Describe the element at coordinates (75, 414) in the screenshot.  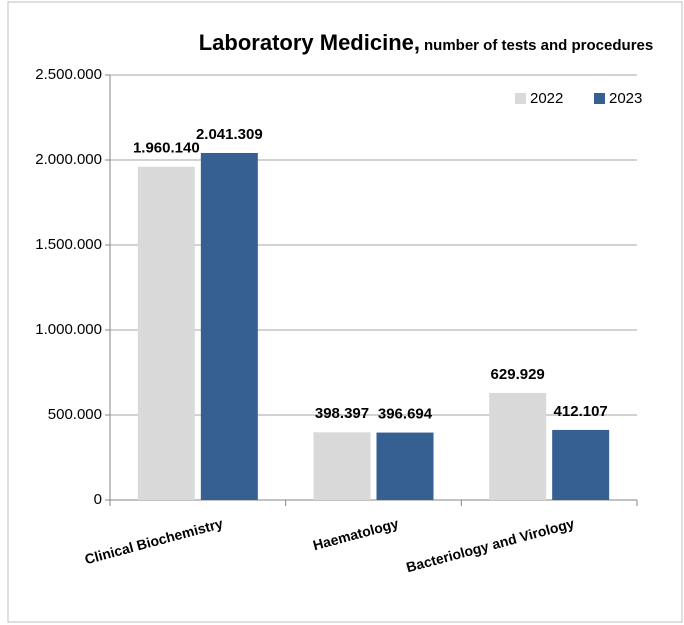
I see `y-tick-label: 500.000` at that location.